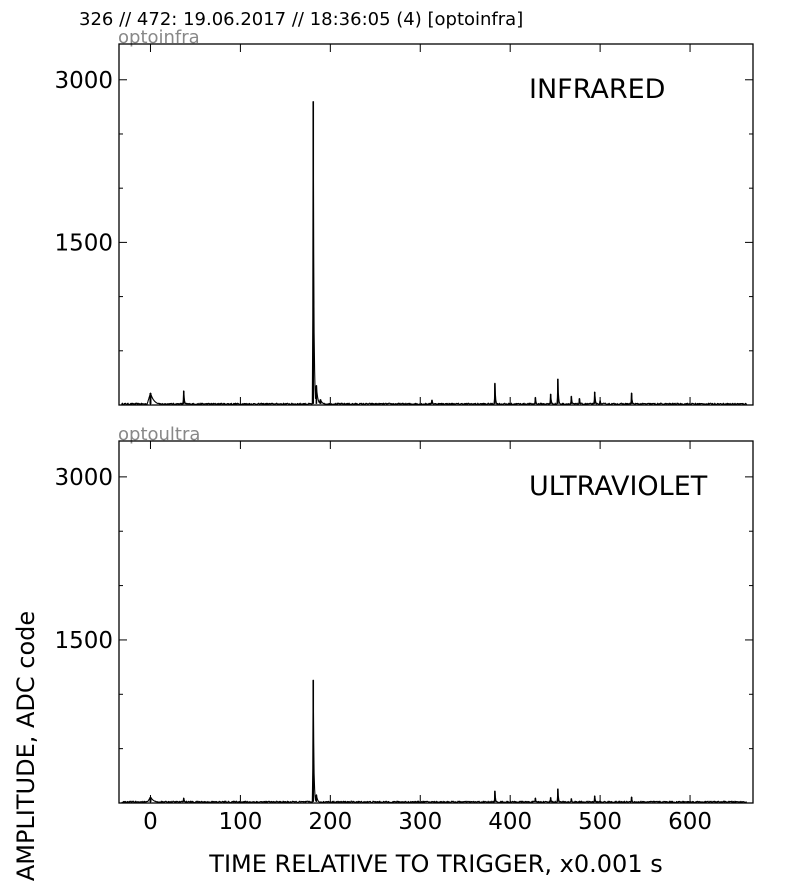 This screenshot has width=792, height=882. I want to click on signal-trace, so click(434, 741).